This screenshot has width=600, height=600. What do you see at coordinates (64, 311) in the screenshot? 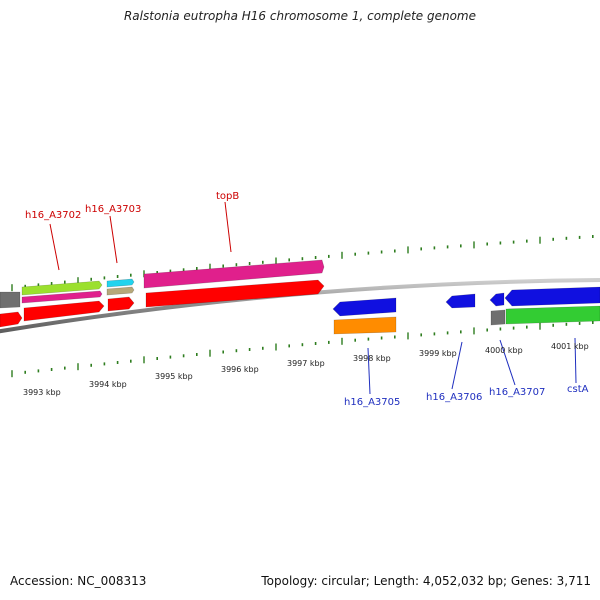
I see `feature-red-small` at bounding box center [64, 311].